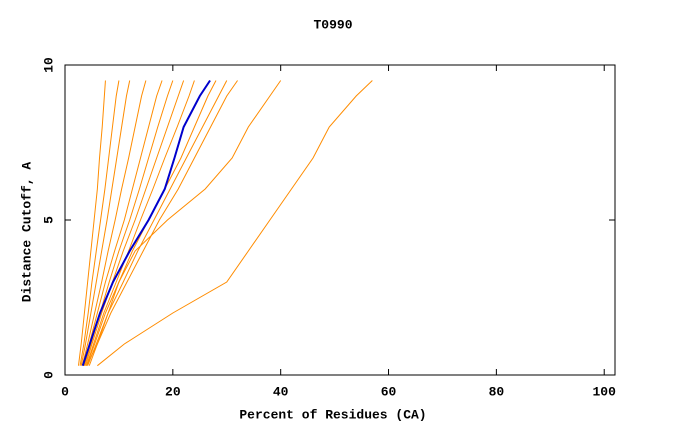  I want to click on y-tick-label: 0, so click(48, 375).